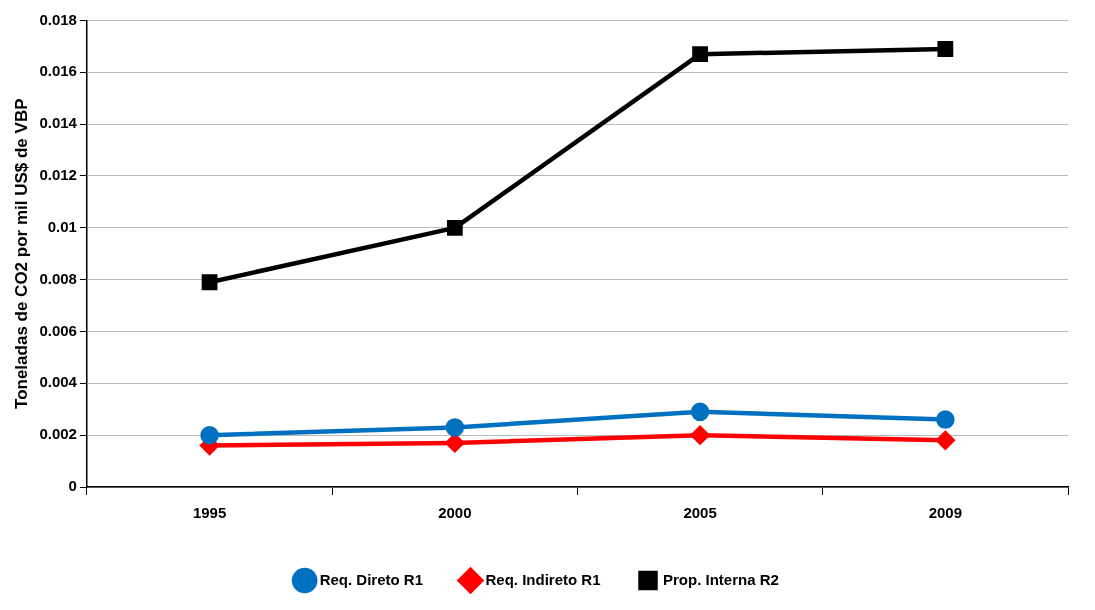  Describe the element at coordinates (62, 226) in the screenshot. I see `y-tick-label: 0.01` at that location.